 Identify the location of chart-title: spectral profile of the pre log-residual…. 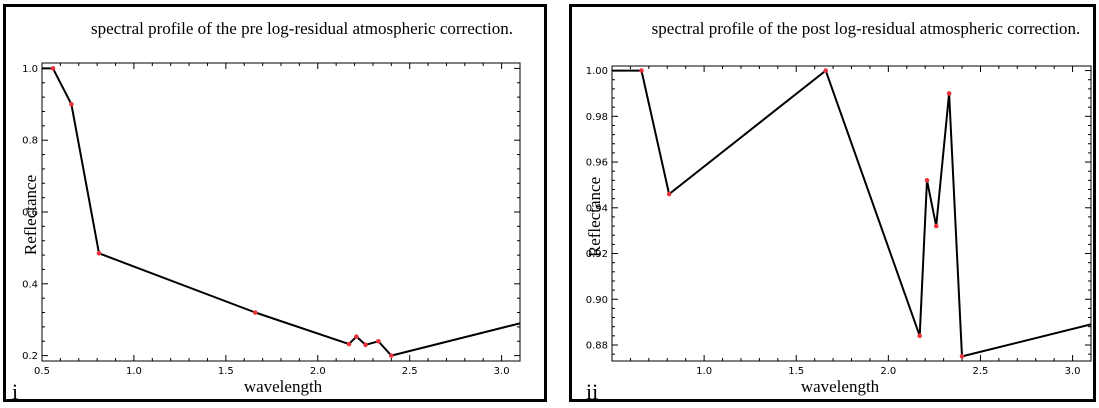
(302, 28).